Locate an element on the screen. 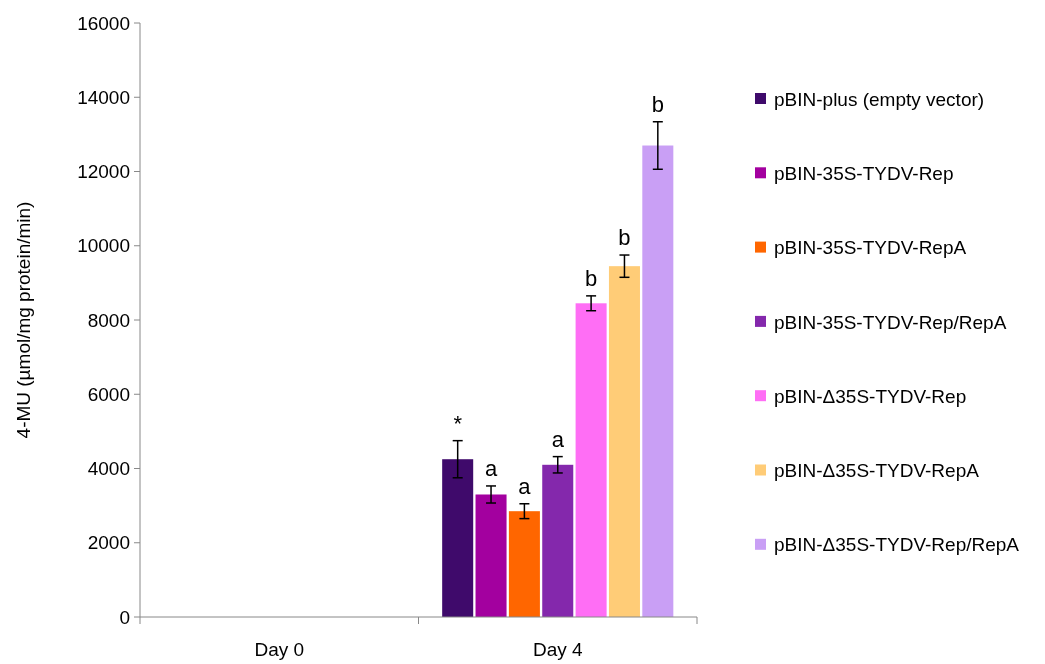  y-axis-title: 4-MU (µmol/mg protein/min) is located at coordinates (23, 320).